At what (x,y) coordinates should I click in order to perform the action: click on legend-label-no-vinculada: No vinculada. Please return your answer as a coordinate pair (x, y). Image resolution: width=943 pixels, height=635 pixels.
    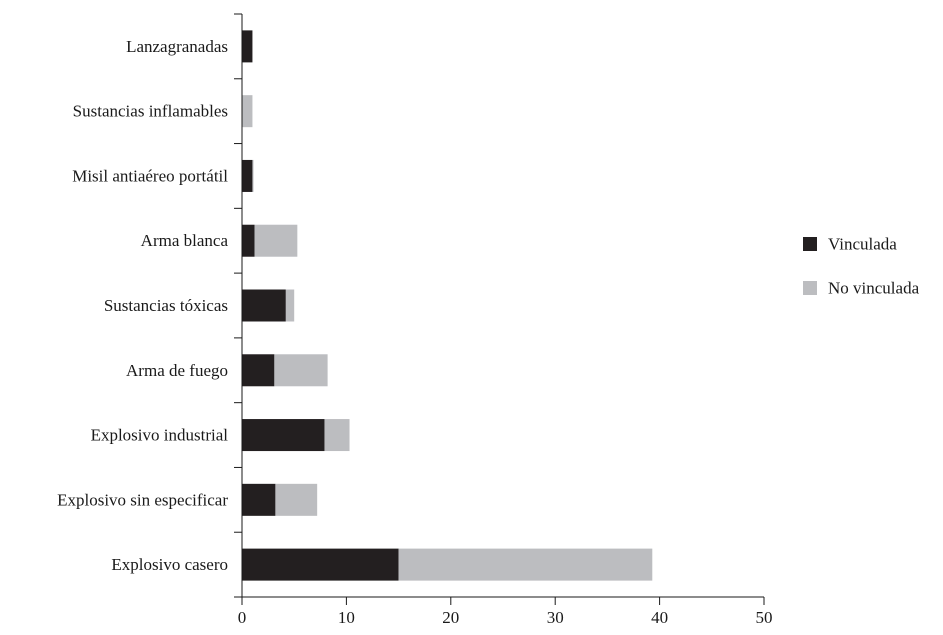
    Looking at the image, I should click on (874, 288).